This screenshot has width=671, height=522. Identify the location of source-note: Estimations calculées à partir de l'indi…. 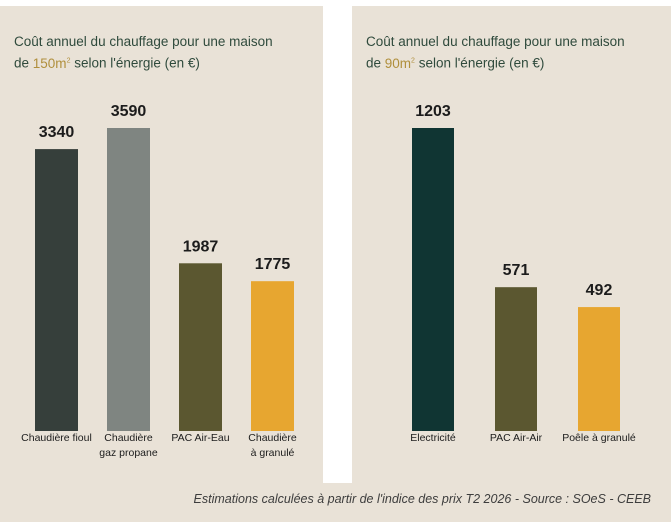
(422, 499).